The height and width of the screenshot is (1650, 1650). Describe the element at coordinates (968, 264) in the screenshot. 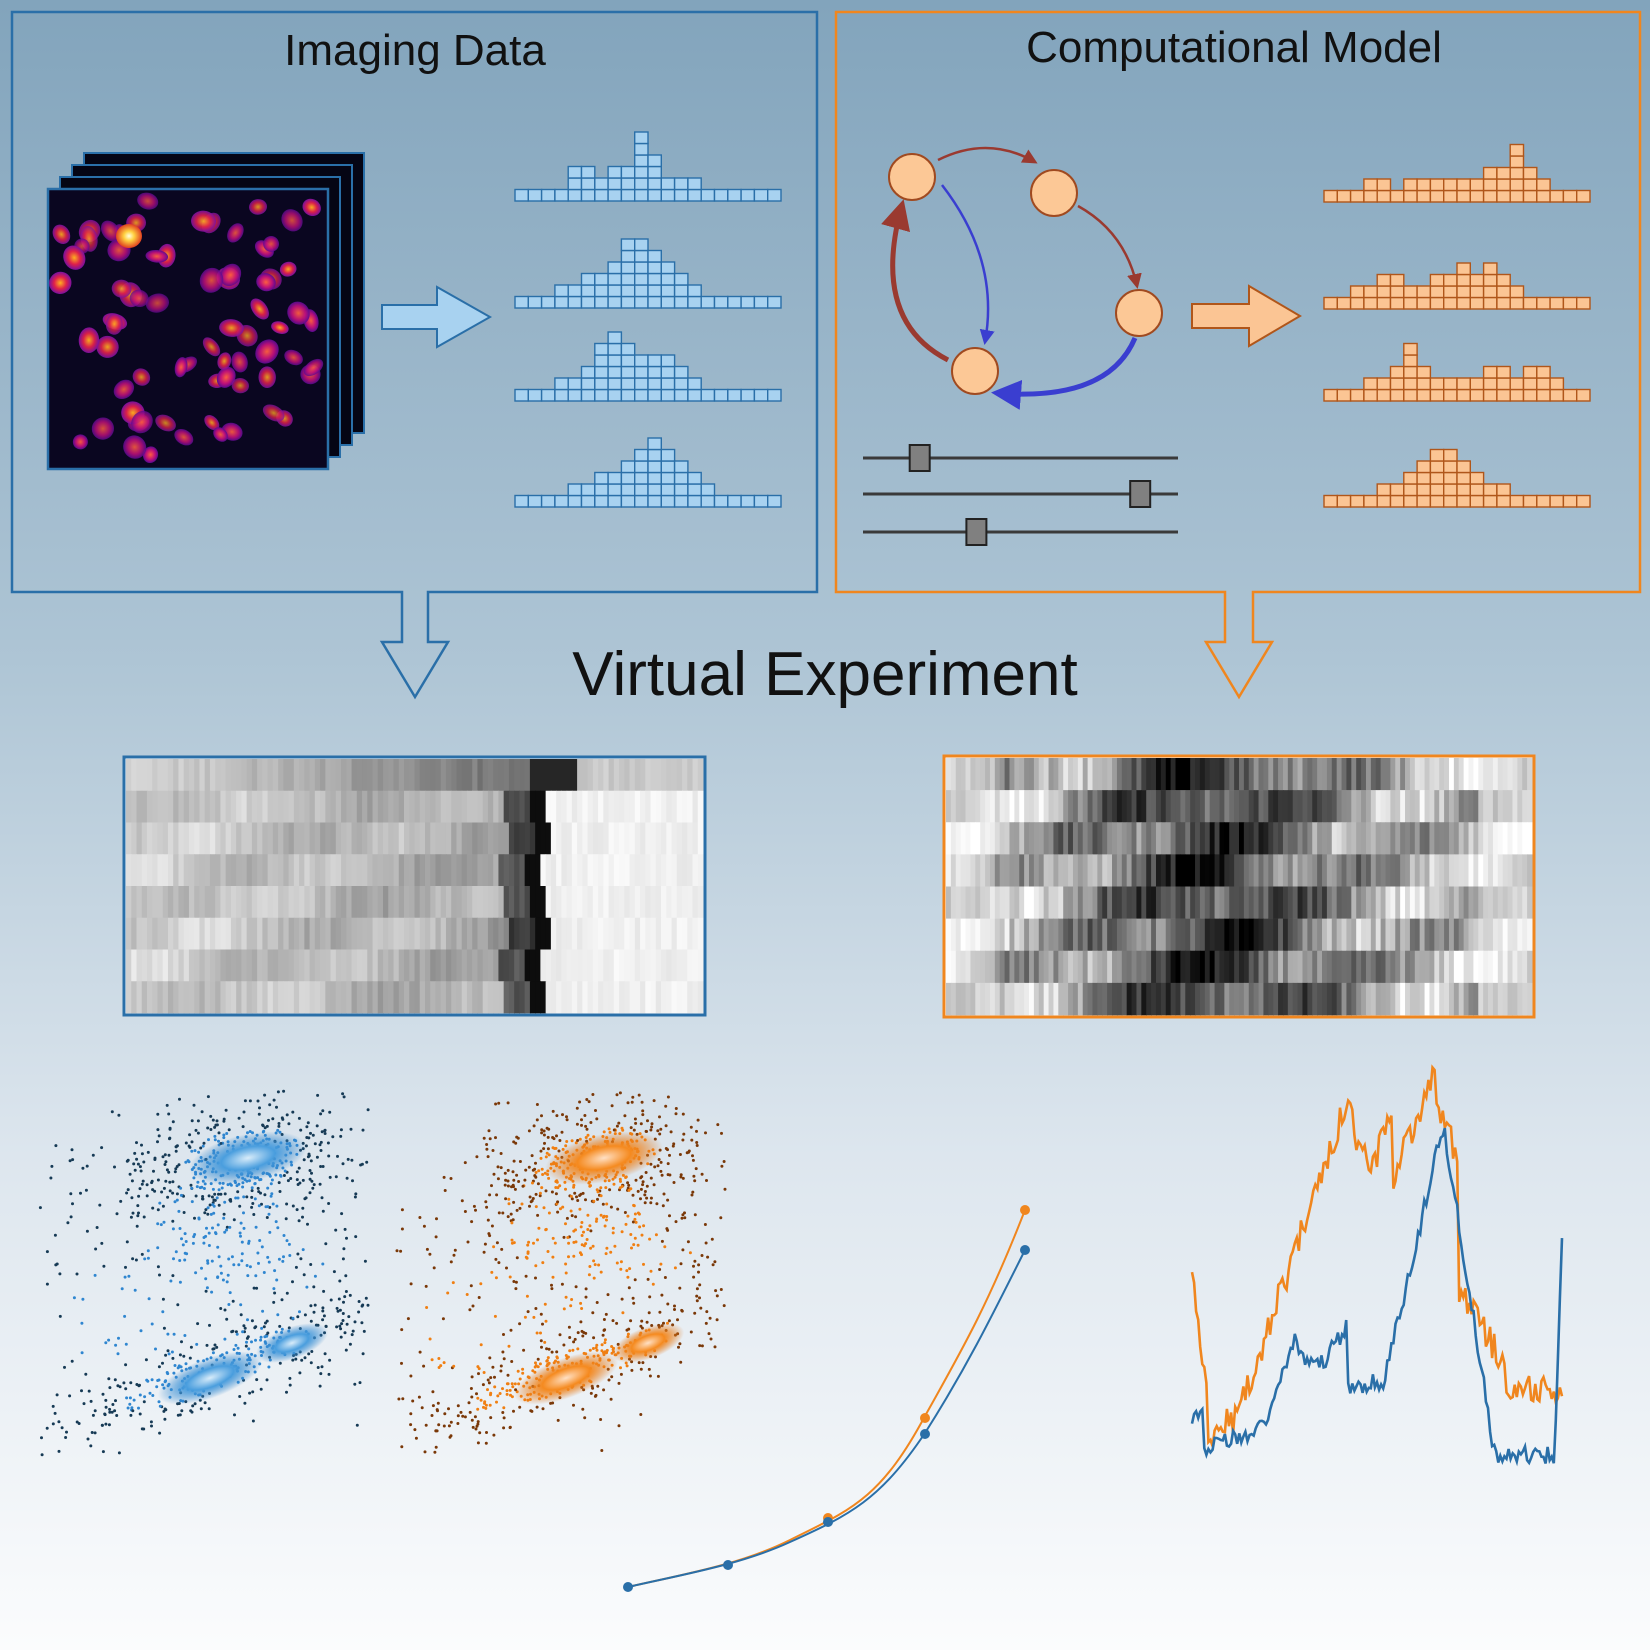

I see `edge-n1-n4` at that location.